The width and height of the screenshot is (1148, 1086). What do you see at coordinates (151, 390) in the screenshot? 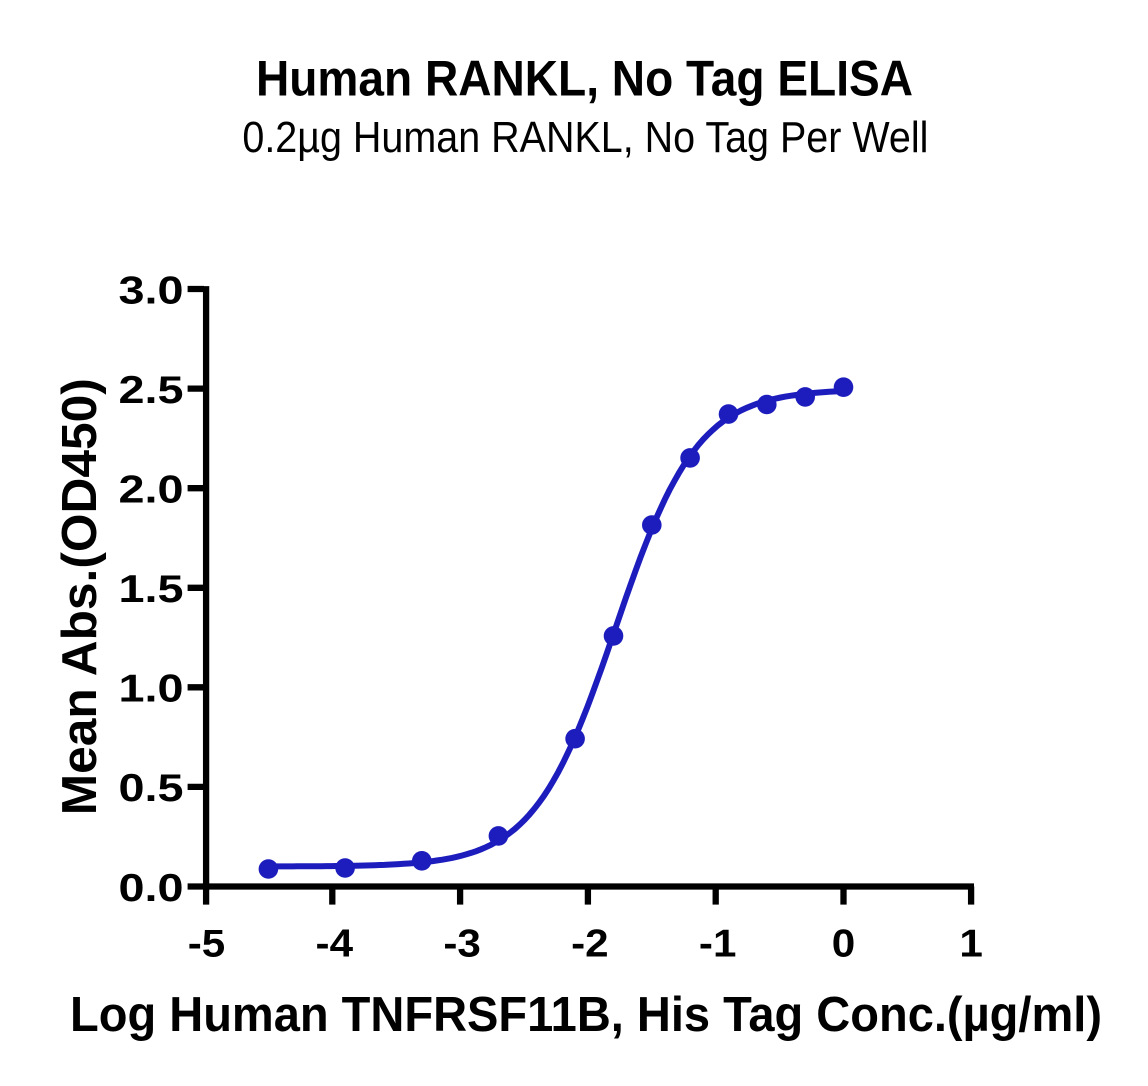
I see `svg-text: 2.5` at bounding box center [151, 390].